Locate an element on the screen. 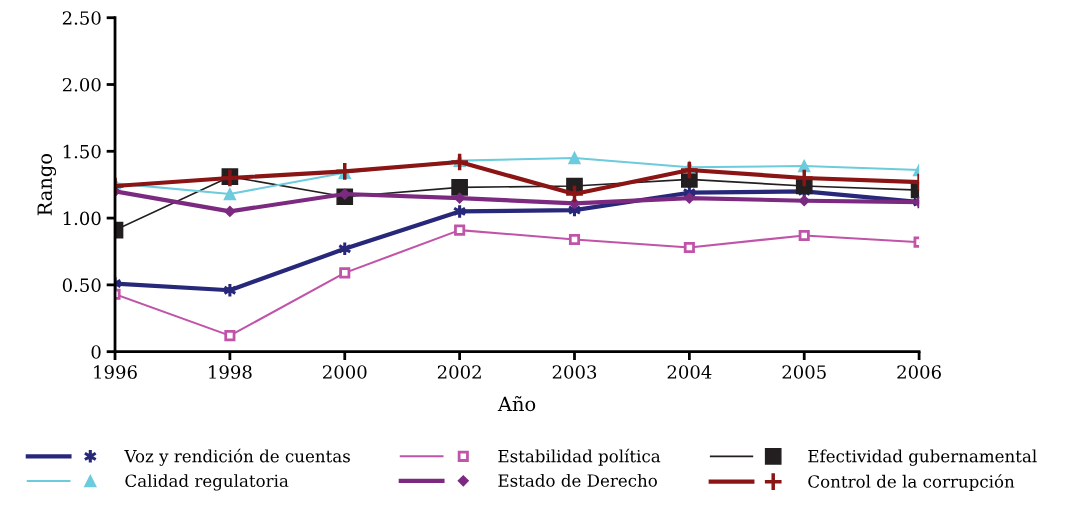 Image resolution: width=1065 pixels, height=506 pixels. legend-label: Efectividad gubernamental is located at coordinates (922, 457).